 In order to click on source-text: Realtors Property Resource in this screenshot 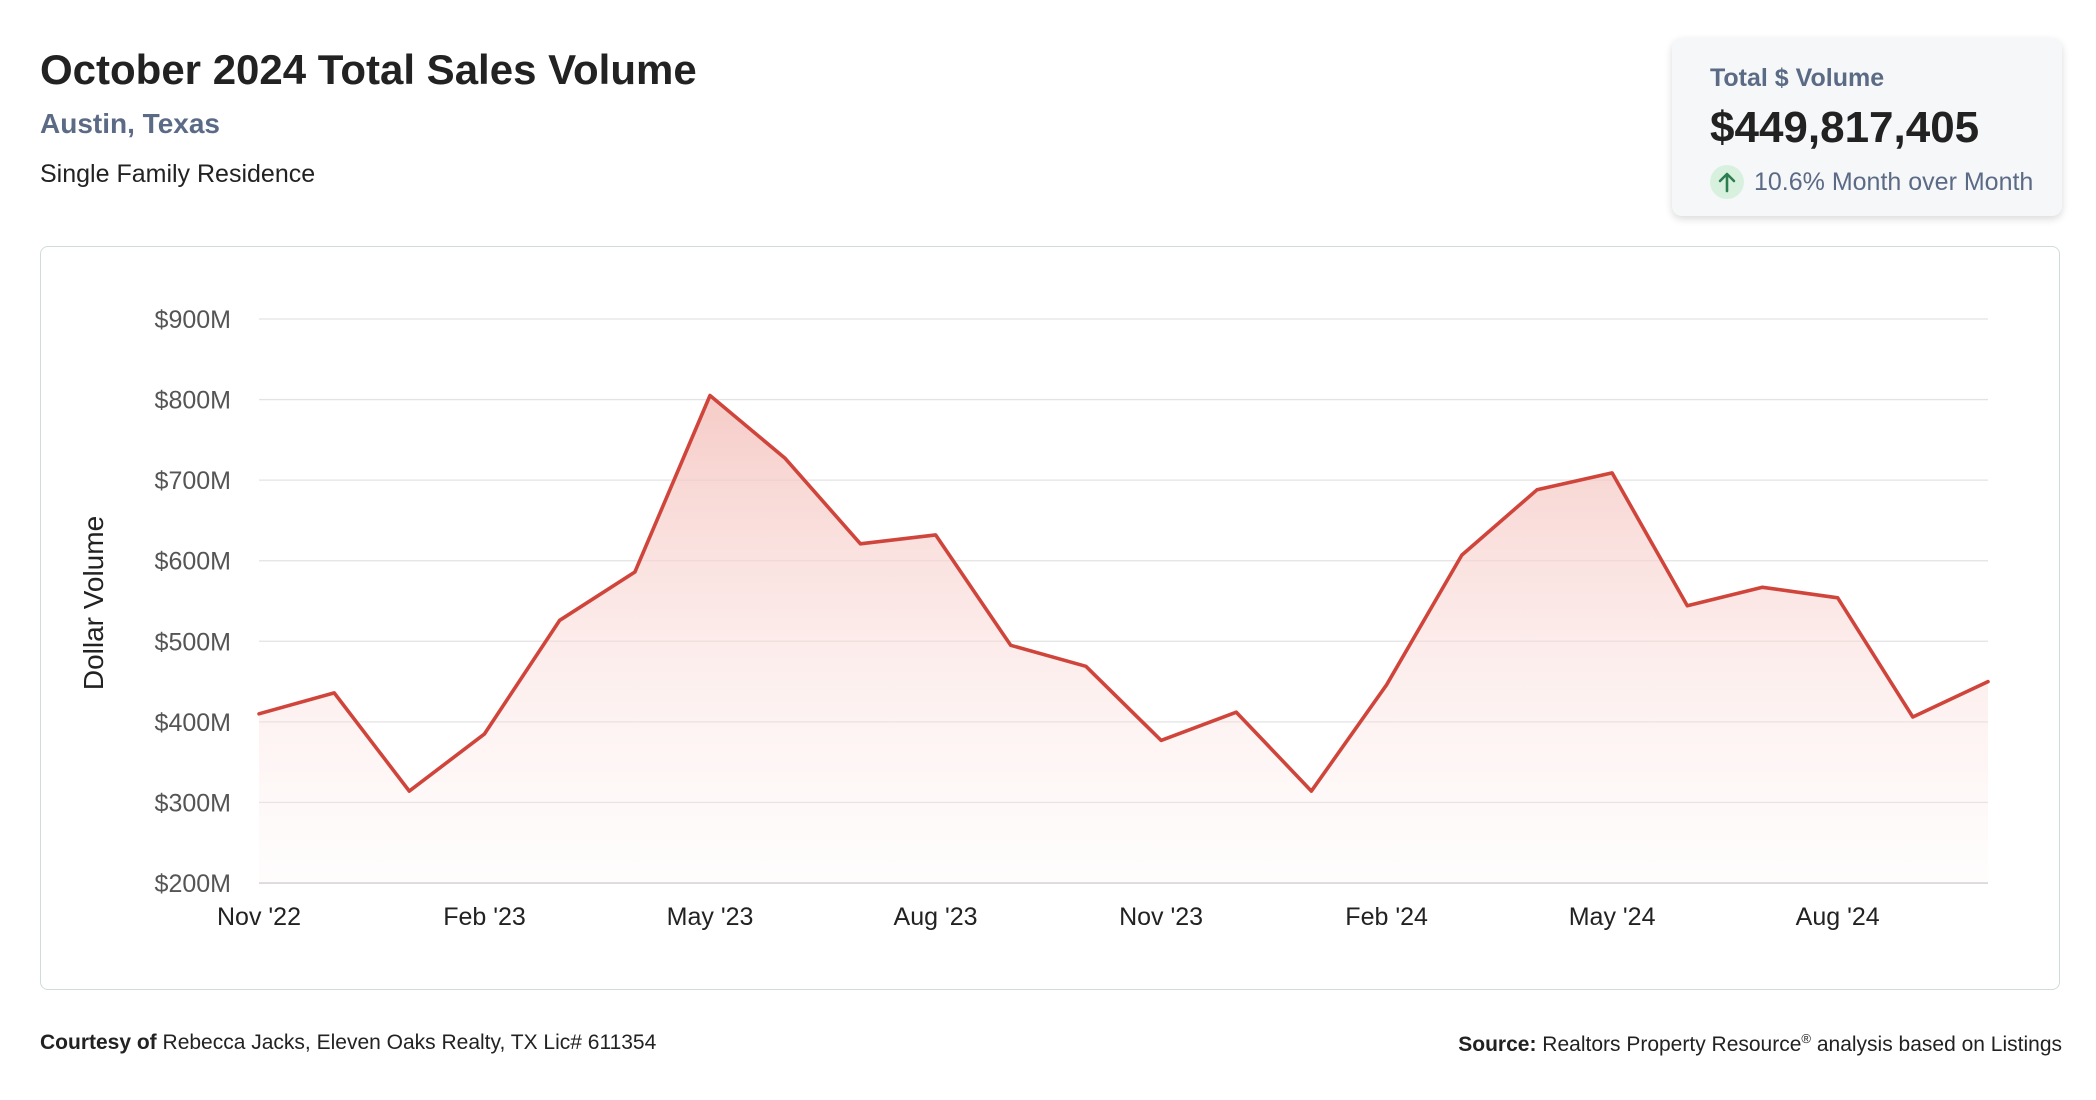, I will do `click(1672, 1044)`.